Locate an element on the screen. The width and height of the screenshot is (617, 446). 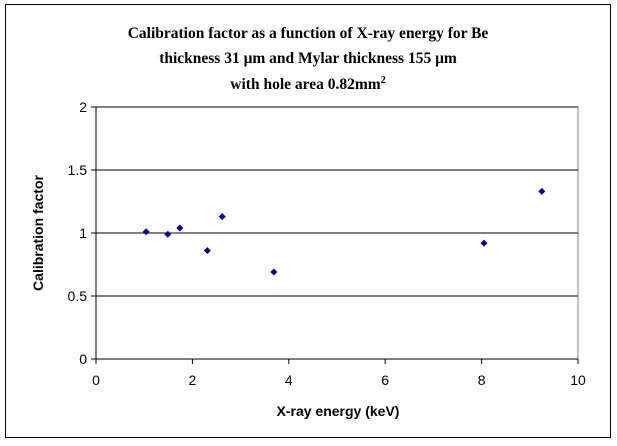
x-tick-label: 2 is located at coordinates (193, 380).